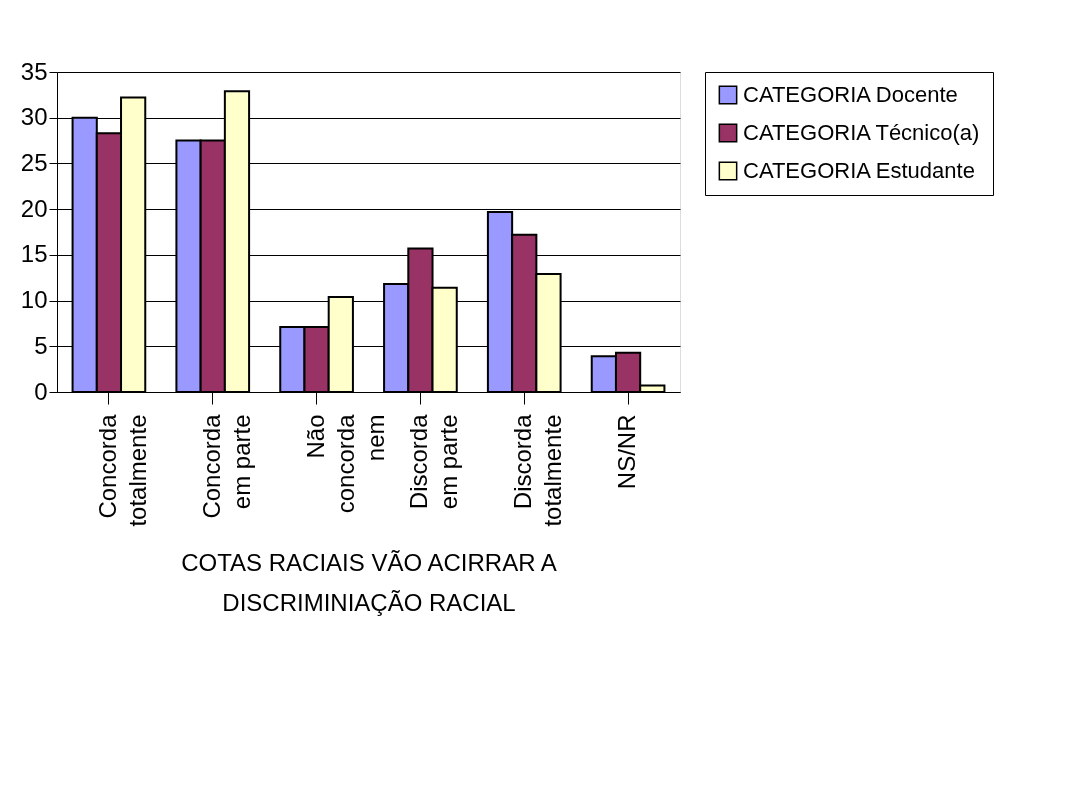 The height and width of the screenshot is (793, 1070). Describe the element at coordinates (369, 582) in the screenshot. I see `x-axis-title: COTAS RACIAIS VÃO ACIRRAR A DISCRIMINIAÇÃO RACIAL` at that location.